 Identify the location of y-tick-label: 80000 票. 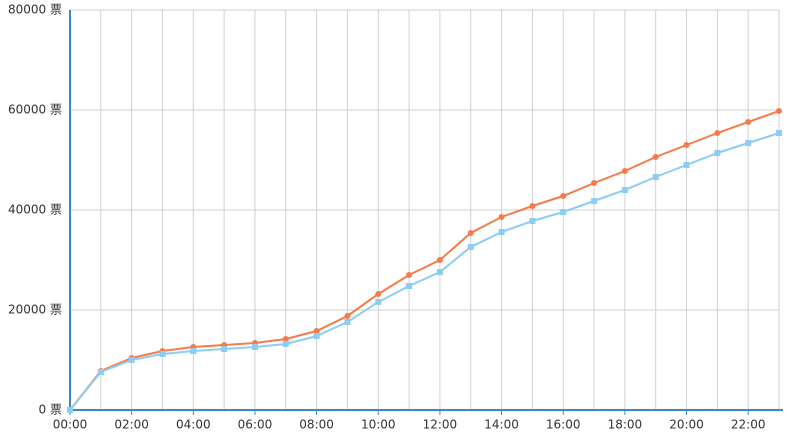
(35, 10).